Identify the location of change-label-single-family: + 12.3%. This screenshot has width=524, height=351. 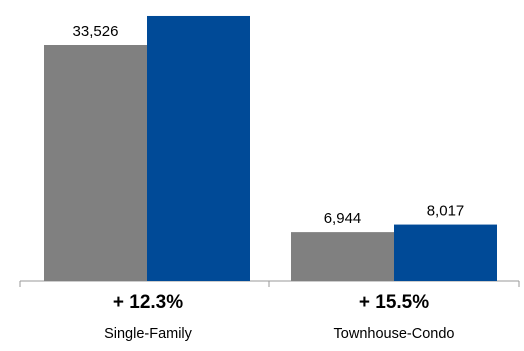
(148, 302).